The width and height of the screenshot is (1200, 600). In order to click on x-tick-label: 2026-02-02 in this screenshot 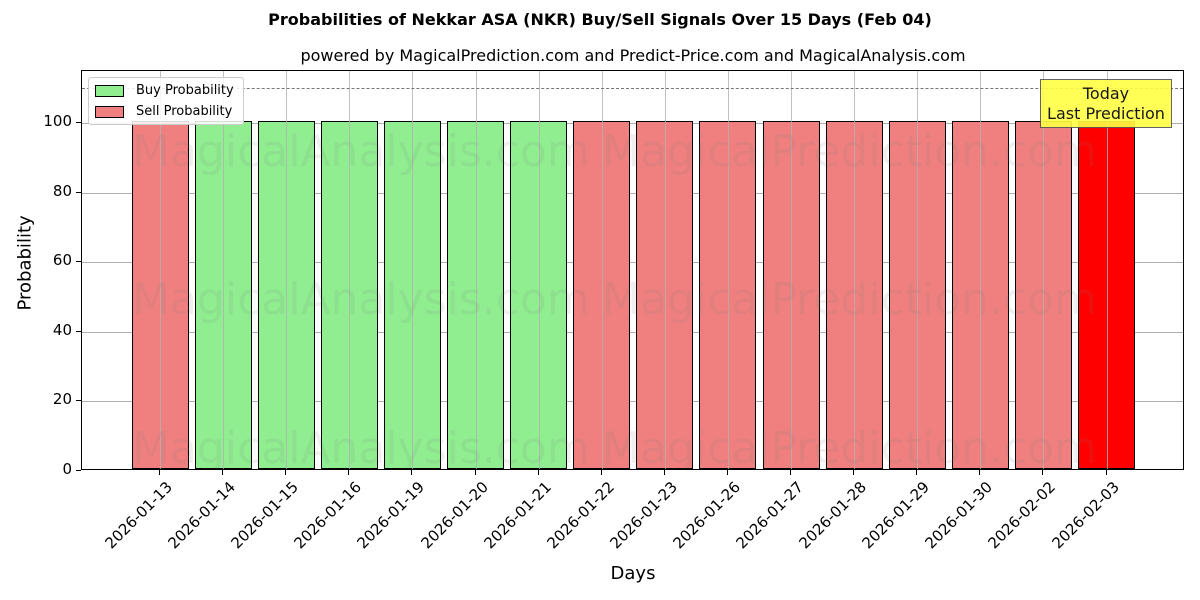, I will do `click(1022, 515)`.